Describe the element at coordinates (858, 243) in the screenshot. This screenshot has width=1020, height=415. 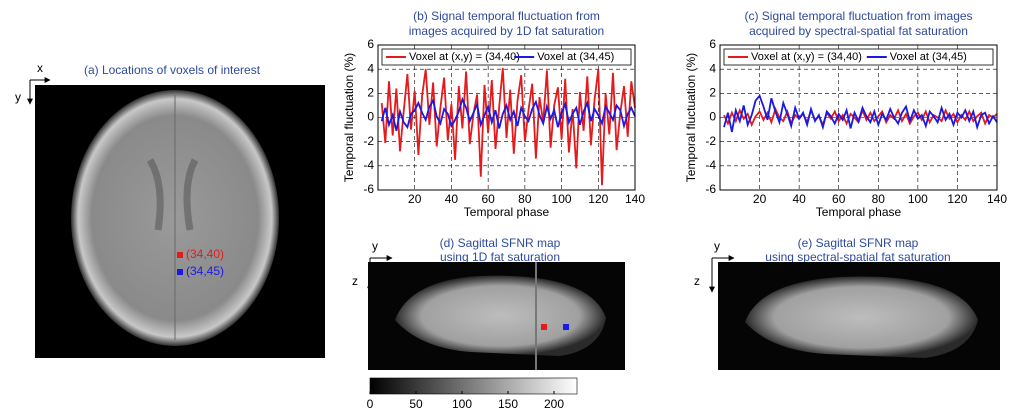
I see `panel-title: (e) Sagittal SFNR map` at that location.